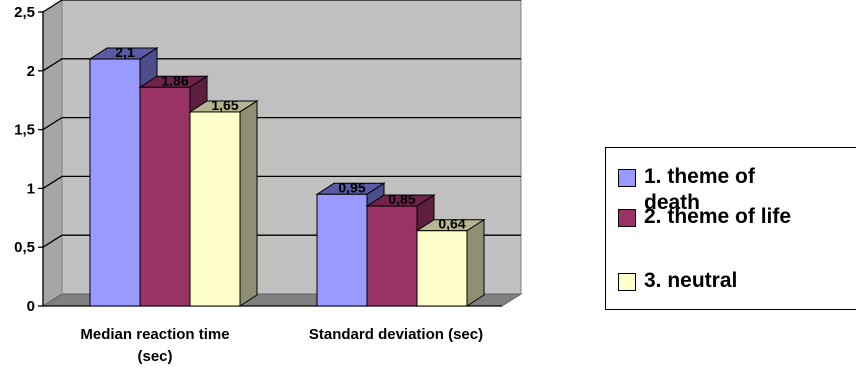 The height and width of the screenshot is (376, 856). Describe the element at coordinates (125, 52) in the screenshot. I see `data-label-death-1: 2,1` at that location.